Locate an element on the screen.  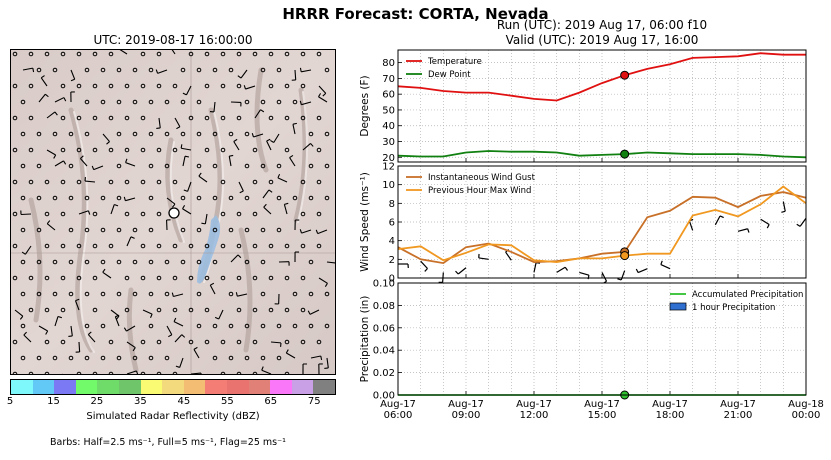
colorbar-tick-label: 5 is located at coordinates (10, 401).